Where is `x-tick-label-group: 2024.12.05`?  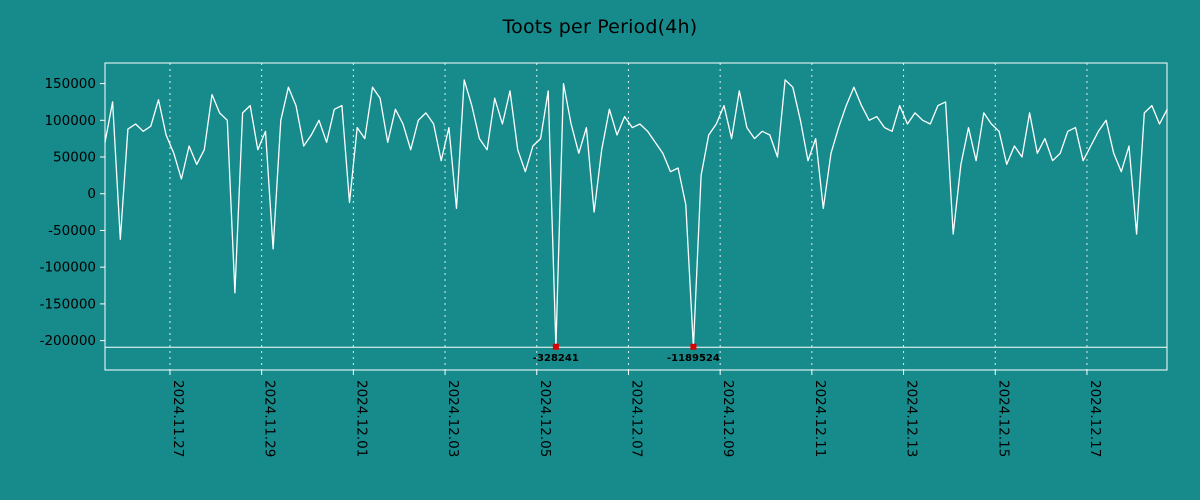
x-tick-label-group: 2024.12.05 is located at coordinates (545, 418).